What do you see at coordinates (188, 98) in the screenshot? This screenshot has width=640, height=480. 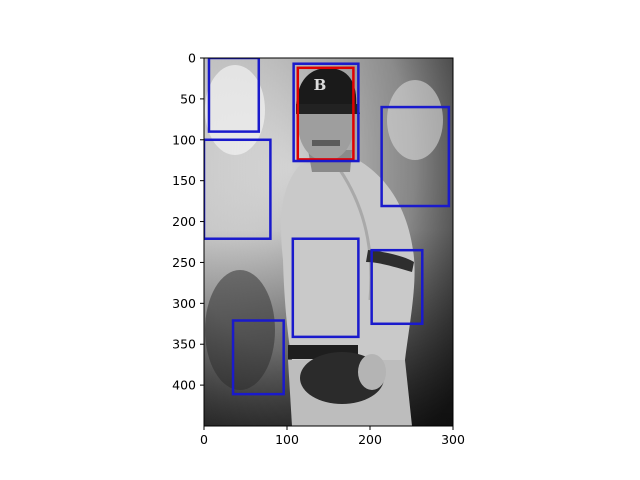 I see `y-tick-label: 50` at bounding box center [188, 98].